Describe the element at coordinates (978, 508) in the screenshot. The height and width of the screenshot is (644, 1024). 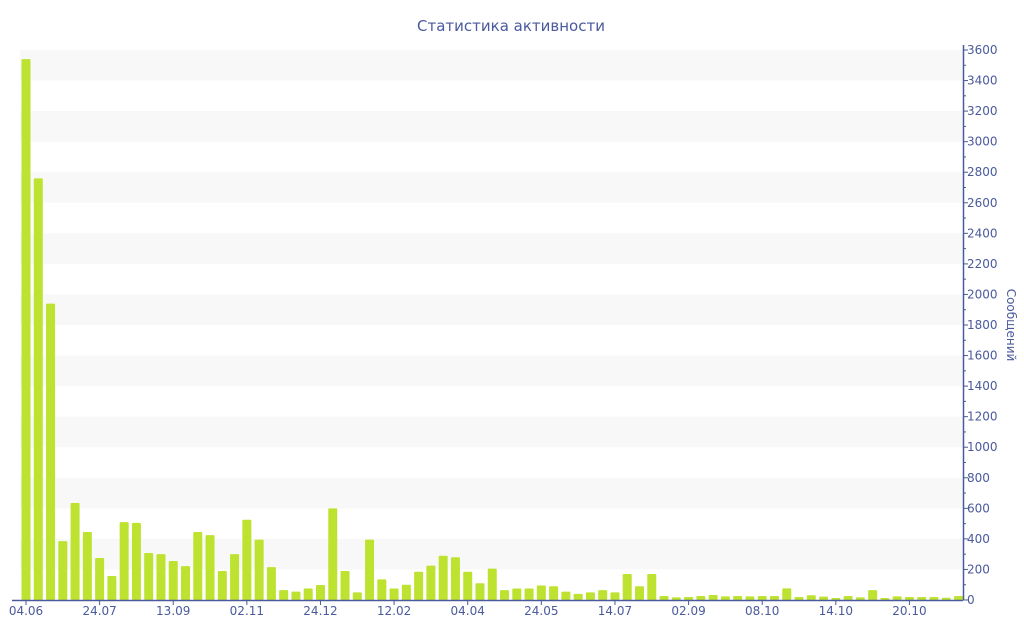
I see `y-tick-label: 600` at that location.